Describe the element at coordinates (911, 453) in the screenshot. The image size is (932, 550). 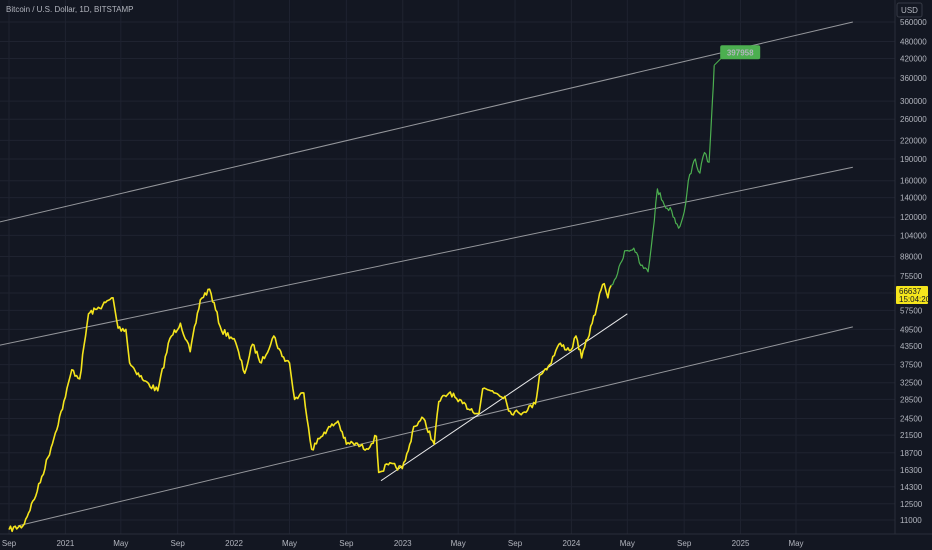
I see `y-tick-label: 18700` at that location.